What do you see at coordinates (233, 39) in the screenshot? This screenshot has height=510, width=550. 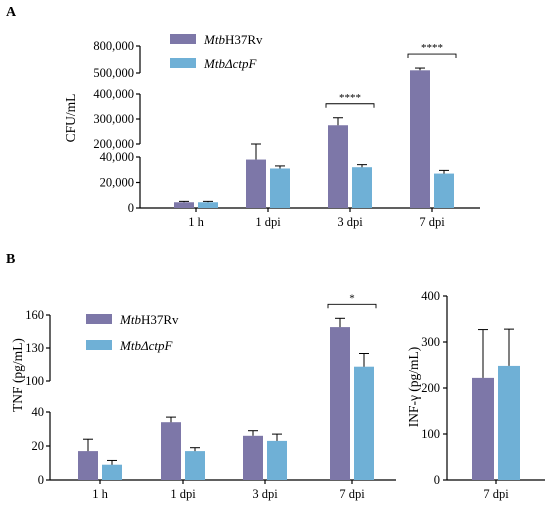 I see `legend-label-rv-a: MtbH37Rv` at bounding box center [233, 39].